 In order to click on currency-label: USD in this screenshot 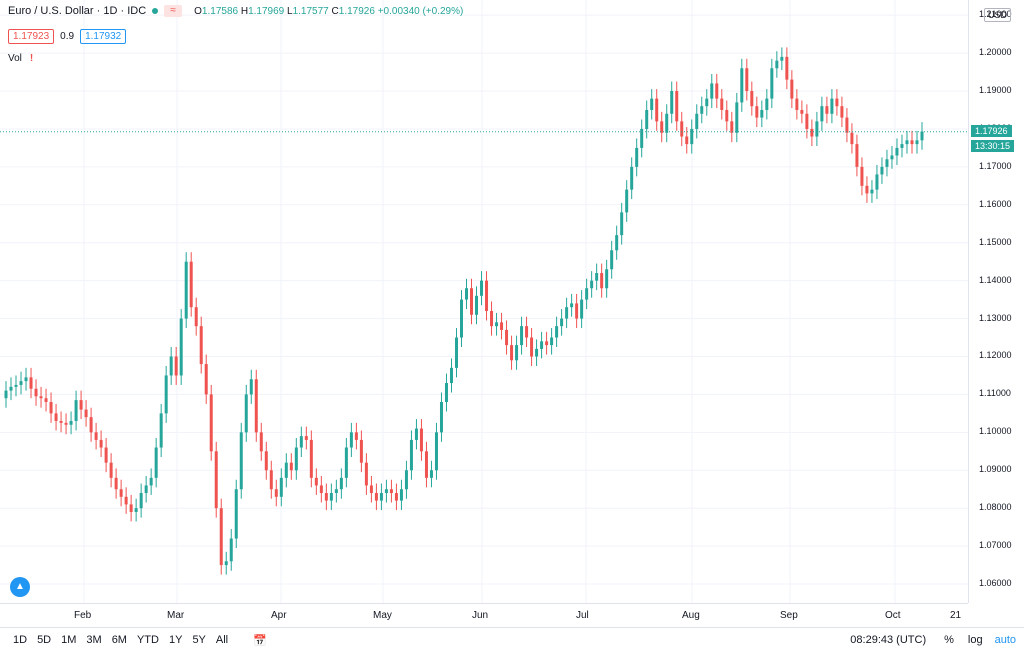, I will do `click(998, 15)`.